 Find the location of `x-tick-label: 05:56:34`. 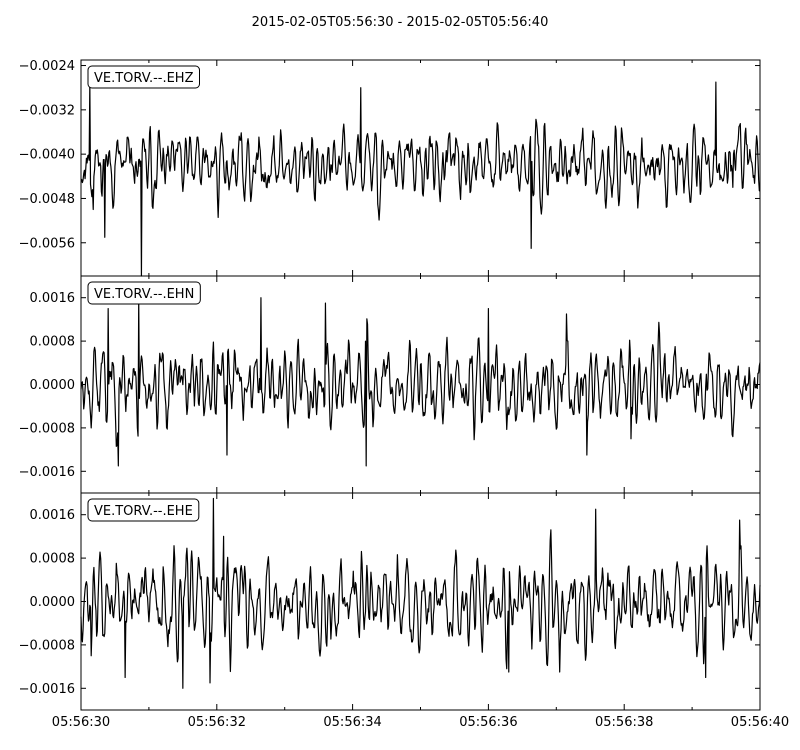

x-tick-label: 05:56:34 is located at coordinates (352, 722).